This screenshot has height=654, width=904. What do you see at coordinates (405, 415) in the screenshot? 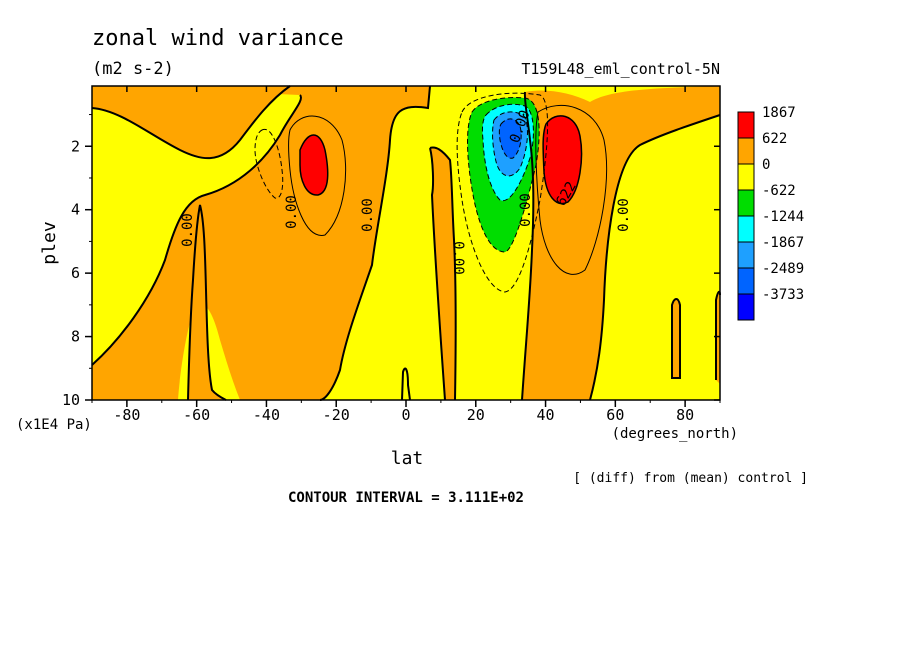
I see `x-tick-label: 0` at bounding box center [405, 415].